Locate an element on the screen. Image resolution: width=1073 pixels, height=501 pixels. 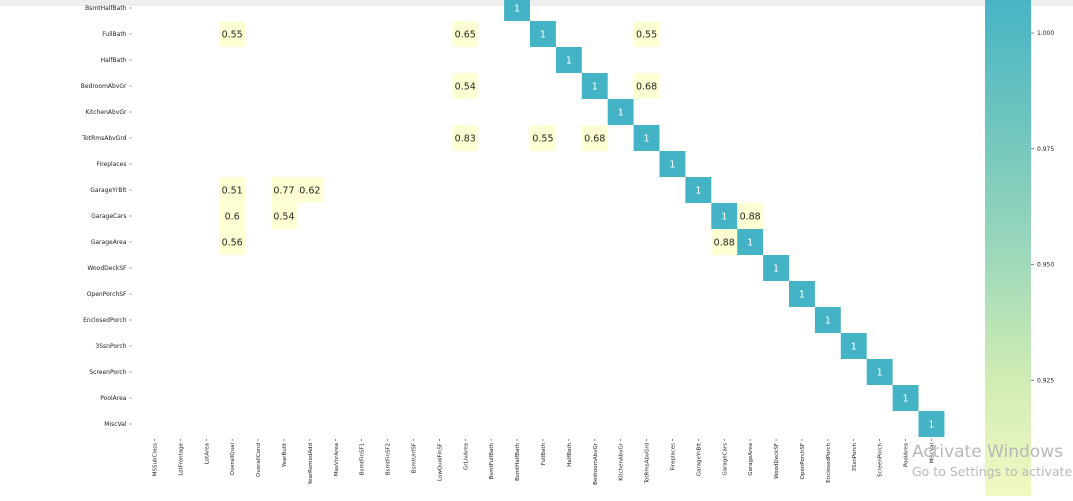
colorbar-tick-label: 0.950 is located at coordinates (1045, 265).